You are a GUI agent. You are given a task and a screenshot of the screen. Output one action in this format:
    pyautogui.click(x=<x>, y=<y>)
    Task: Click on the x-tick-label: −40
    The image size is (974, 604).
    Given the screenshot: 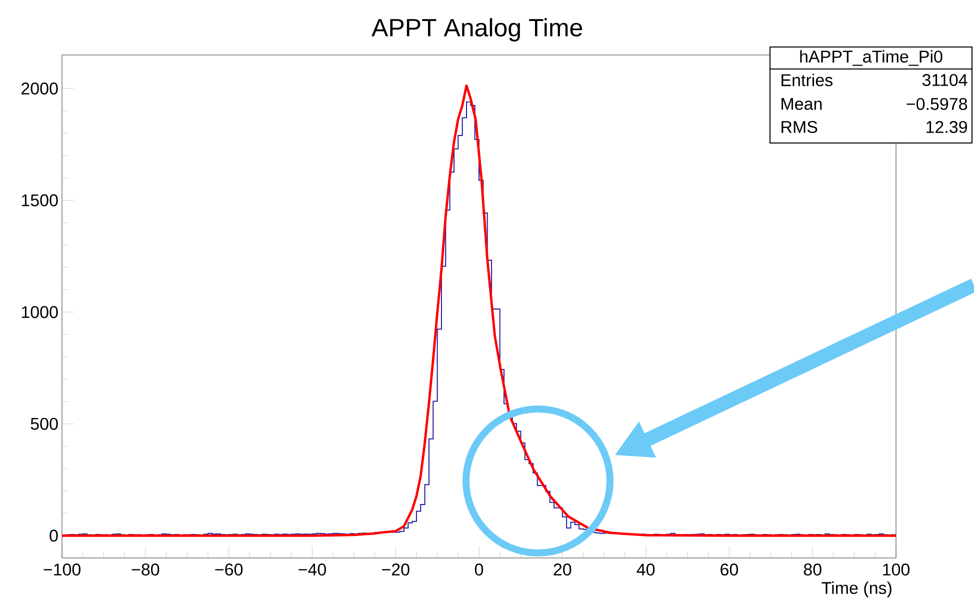 What is the action you would take?
    pyautogui.click(x=312, y=570)
    